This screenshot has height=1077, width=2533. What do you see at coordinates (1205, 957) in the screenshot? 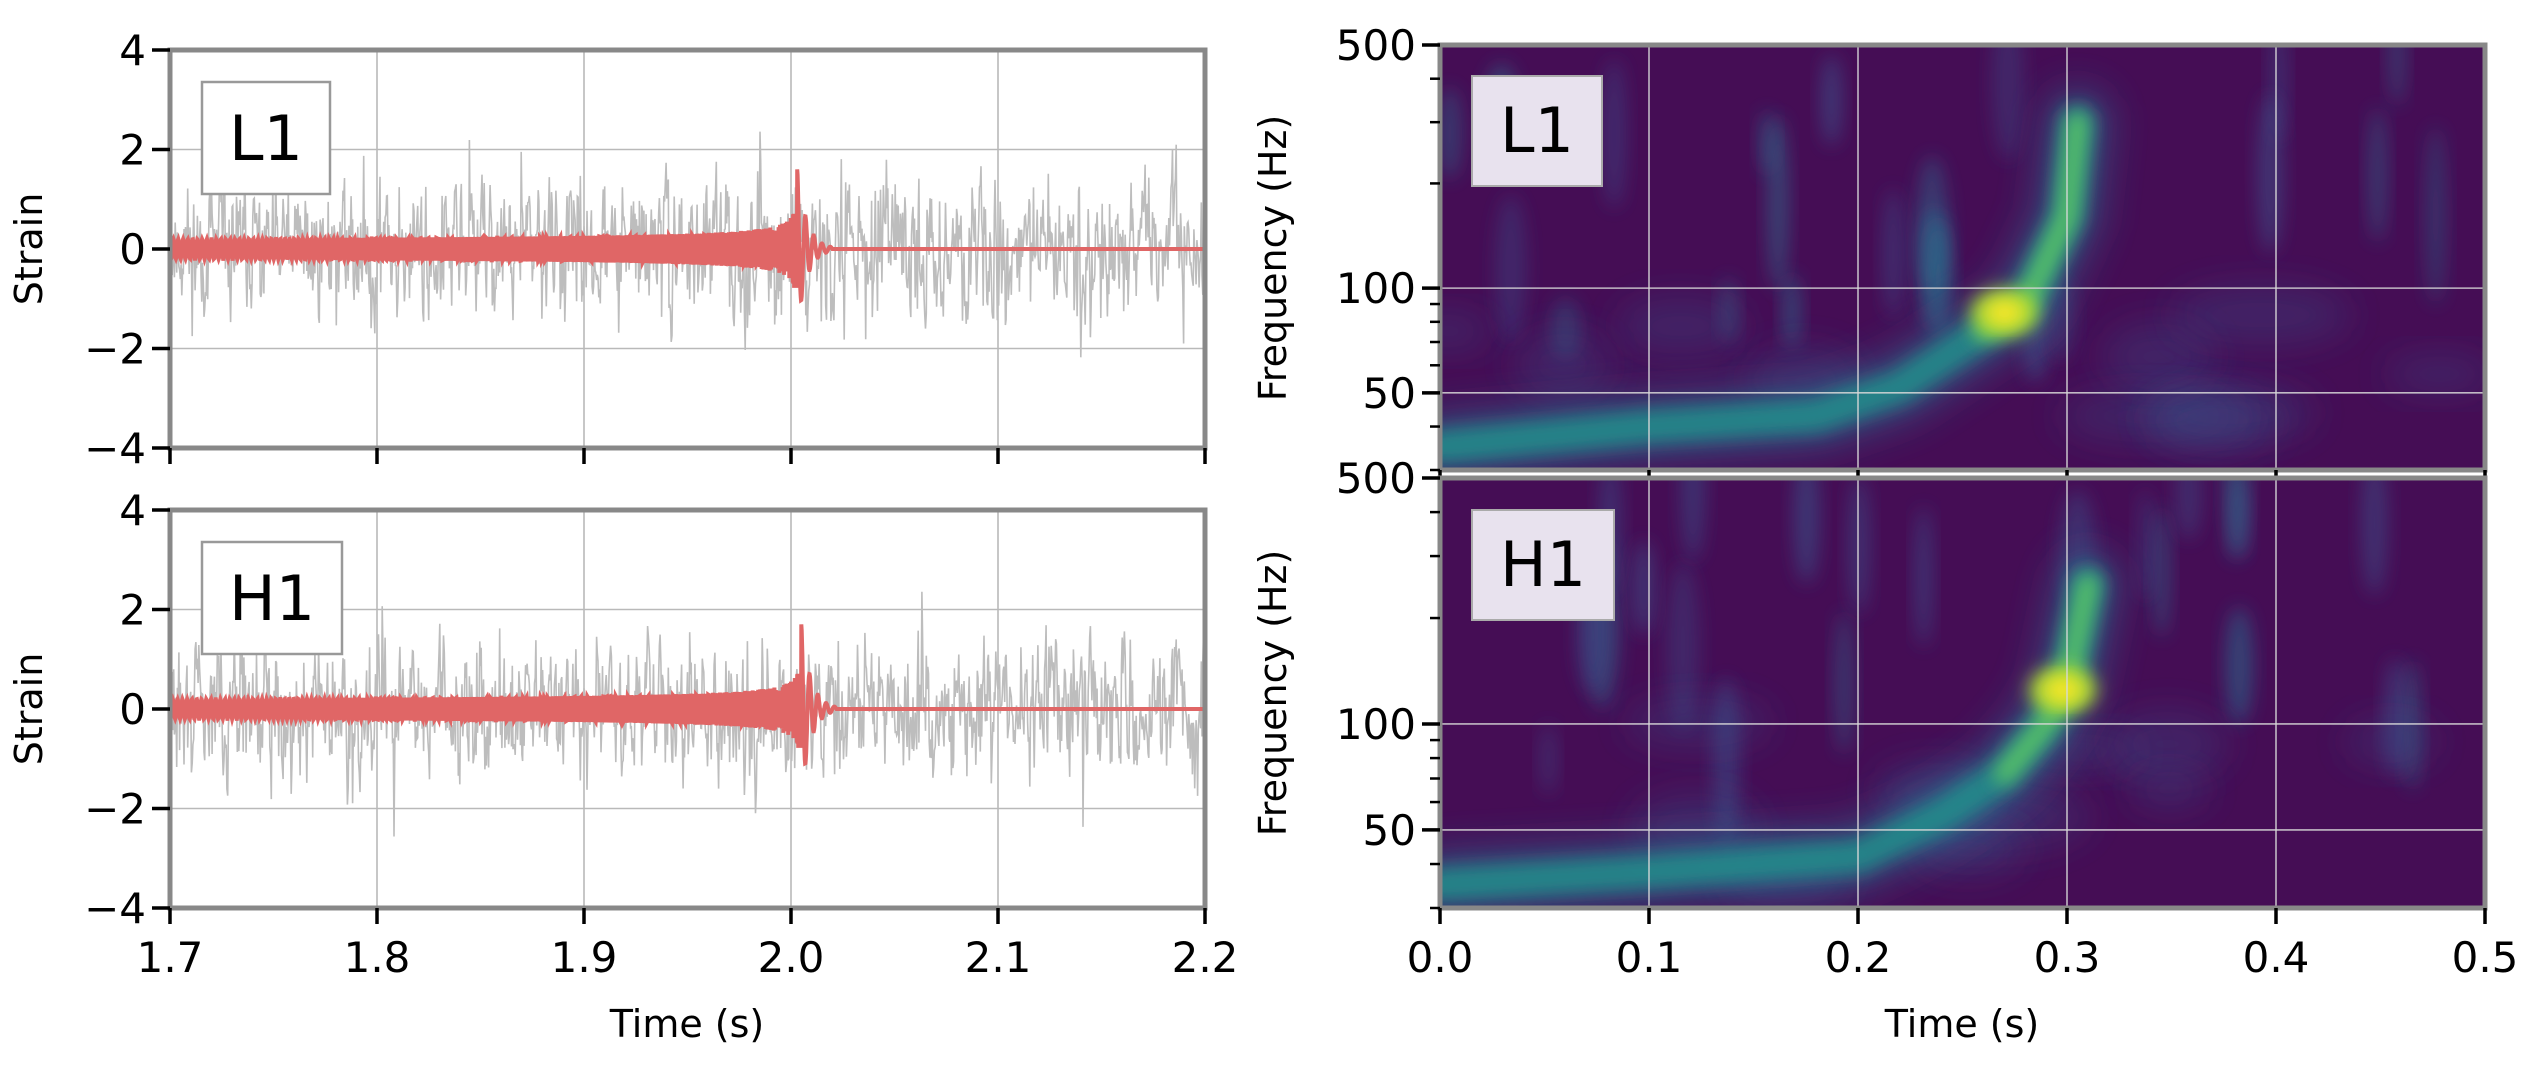
I see `x-tick-label: 2.2` at bounding box center [1205, 957].